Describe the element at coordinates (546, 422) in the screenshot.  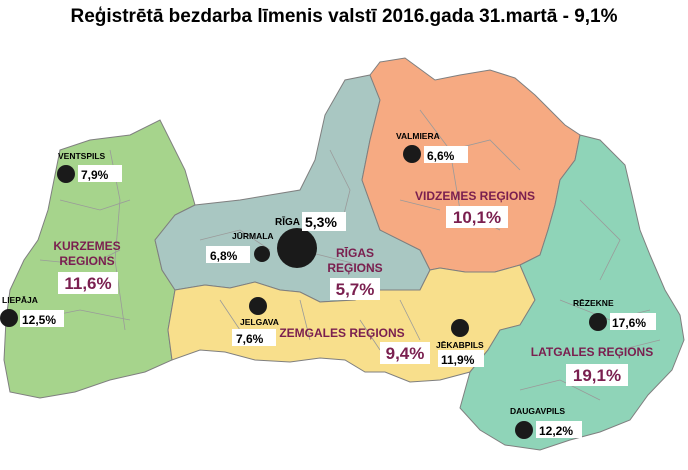
I see `city-marker-daugavpils: DAUGAVPILS 12,2%` at that location.